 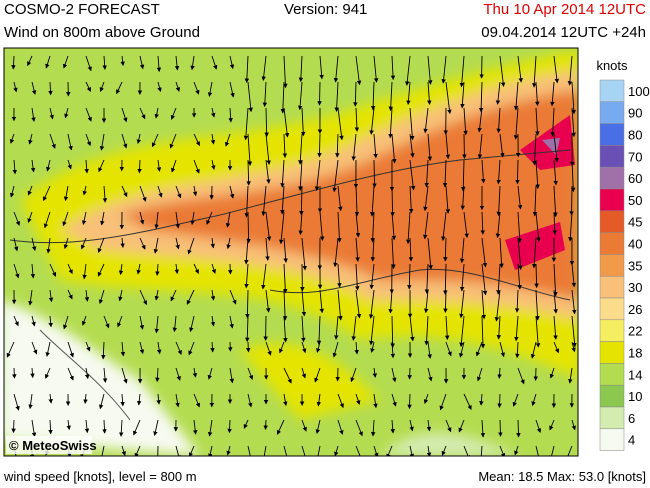 What do you see at coordinates (85, 375) in the screenshot?
I see `lake-outline` at bounding box center [85, 375].